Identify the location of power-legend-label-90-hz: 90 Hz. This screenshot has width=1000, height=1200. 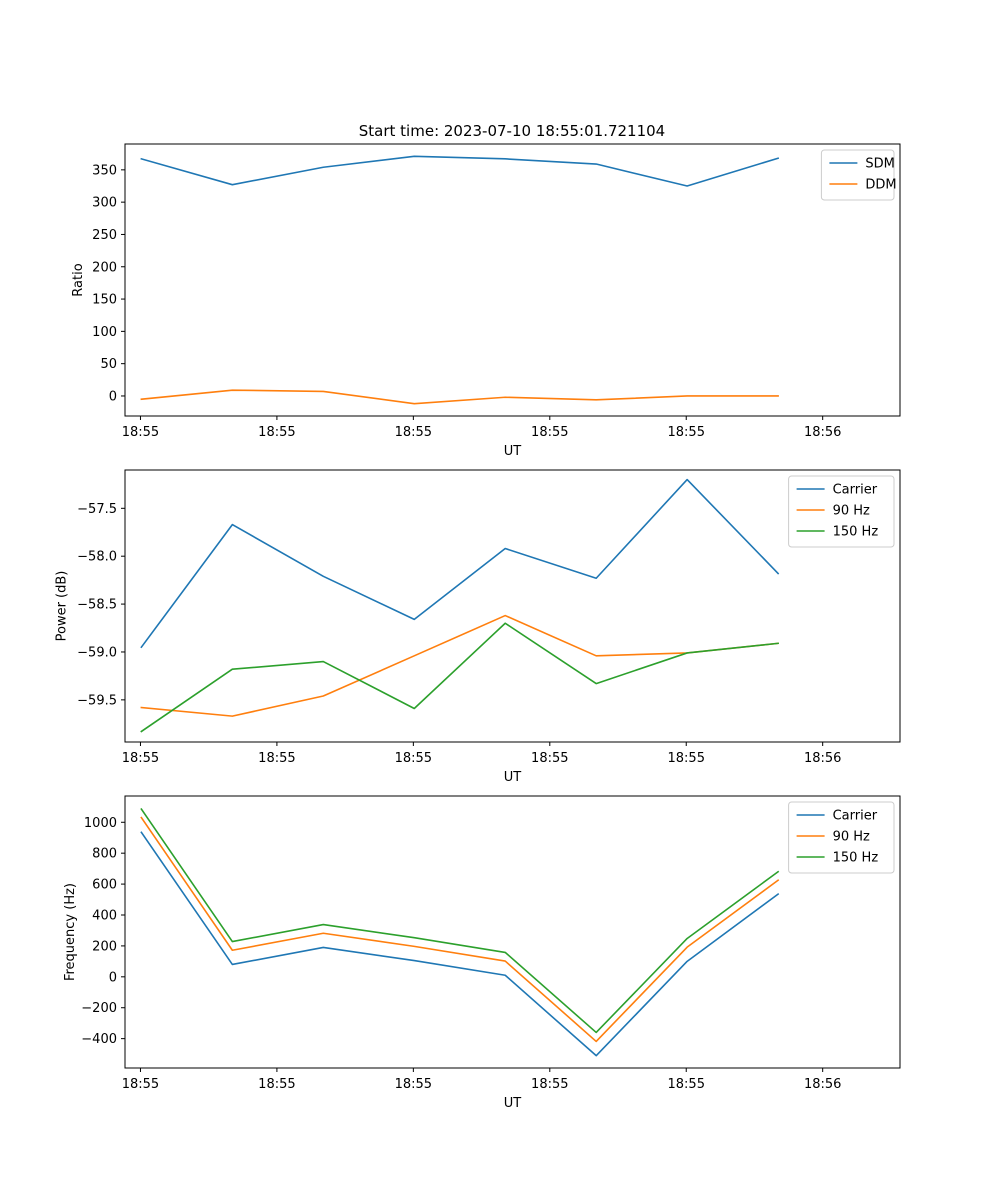
(851, 511).